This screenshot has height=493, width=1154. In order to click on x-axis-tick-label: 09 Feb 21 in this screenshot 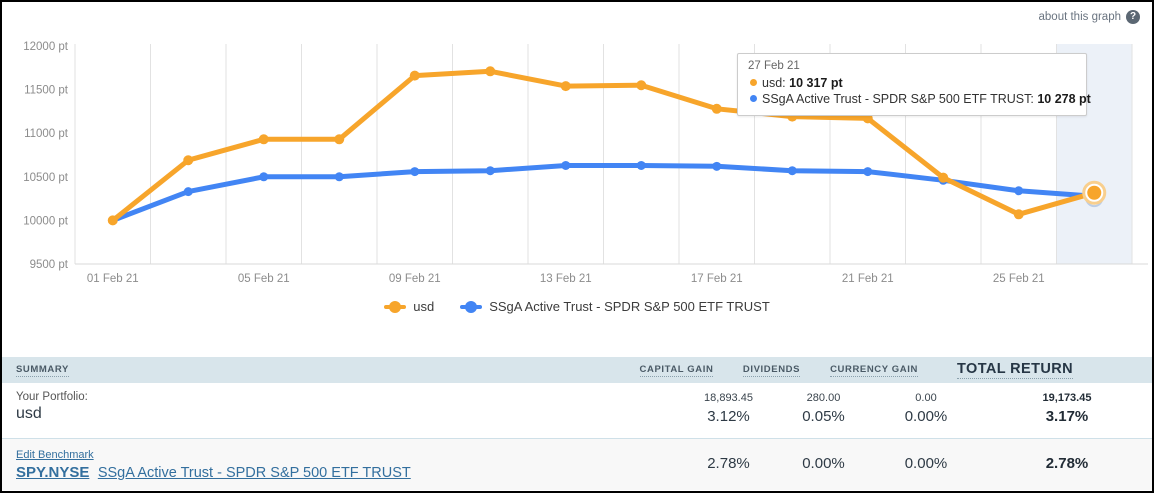, I will do `click(415, 279)`.